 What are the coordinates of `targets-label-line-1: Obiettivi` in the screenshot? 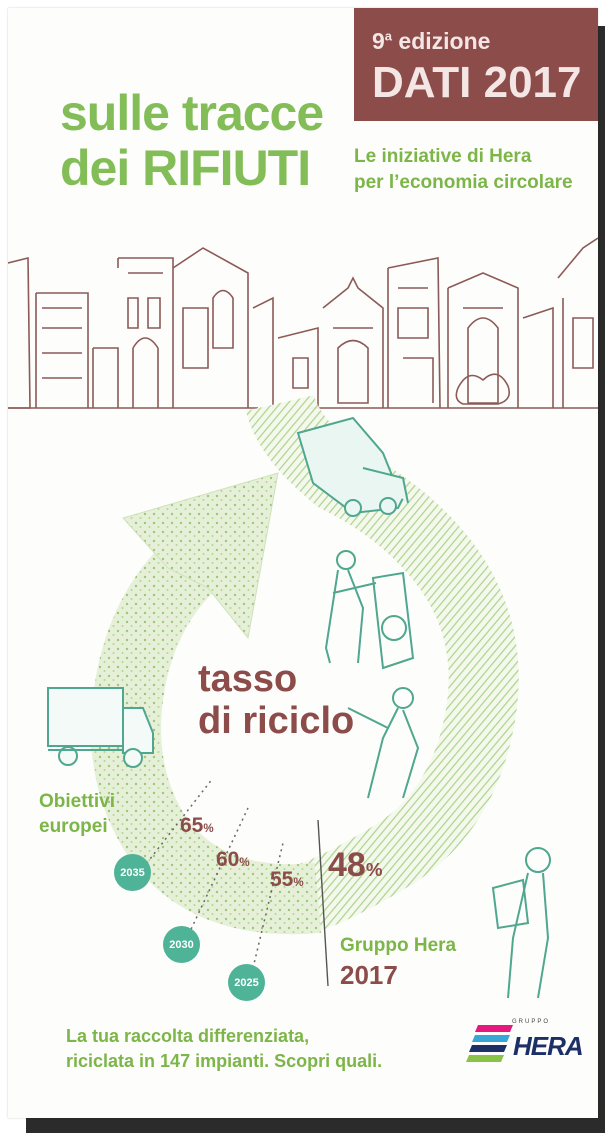 It's located at (77, 801).